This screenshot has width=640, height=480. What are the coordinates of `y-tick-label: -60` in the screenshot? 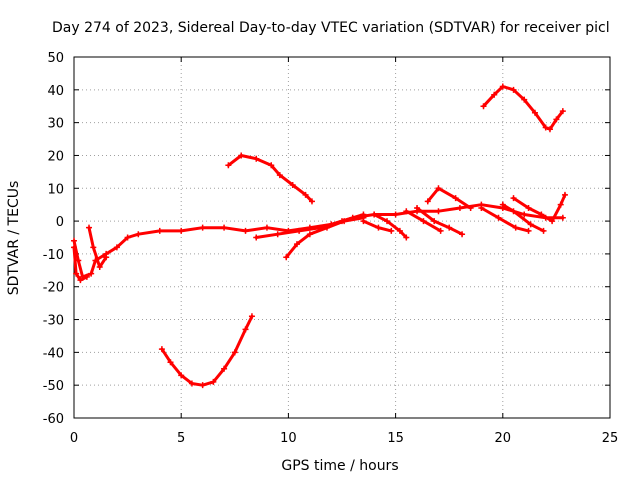 It's located at (53, 419).